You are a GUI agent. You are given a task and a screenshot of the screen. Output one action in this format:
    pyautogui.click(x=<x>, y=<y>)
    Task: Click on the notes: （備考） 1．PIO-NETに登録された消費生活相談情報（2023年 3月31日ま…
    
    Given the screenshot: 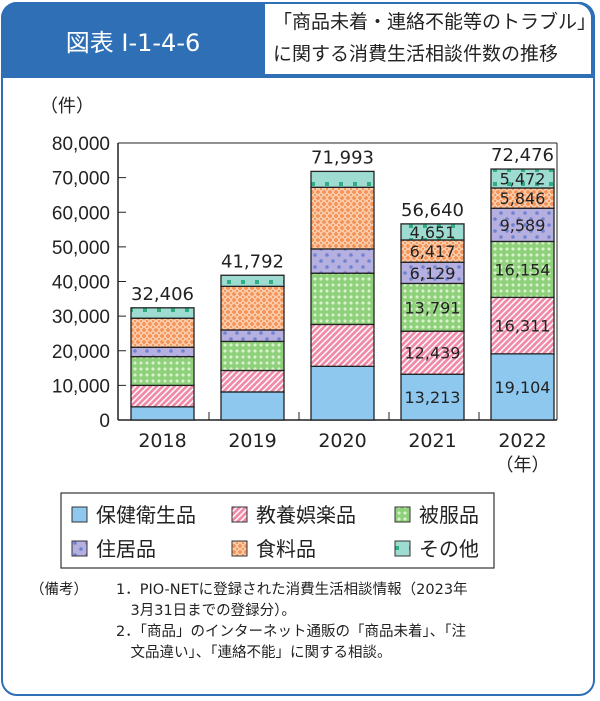 What is the action you would take?
    pyautogui.click(x=249, y=622)
    